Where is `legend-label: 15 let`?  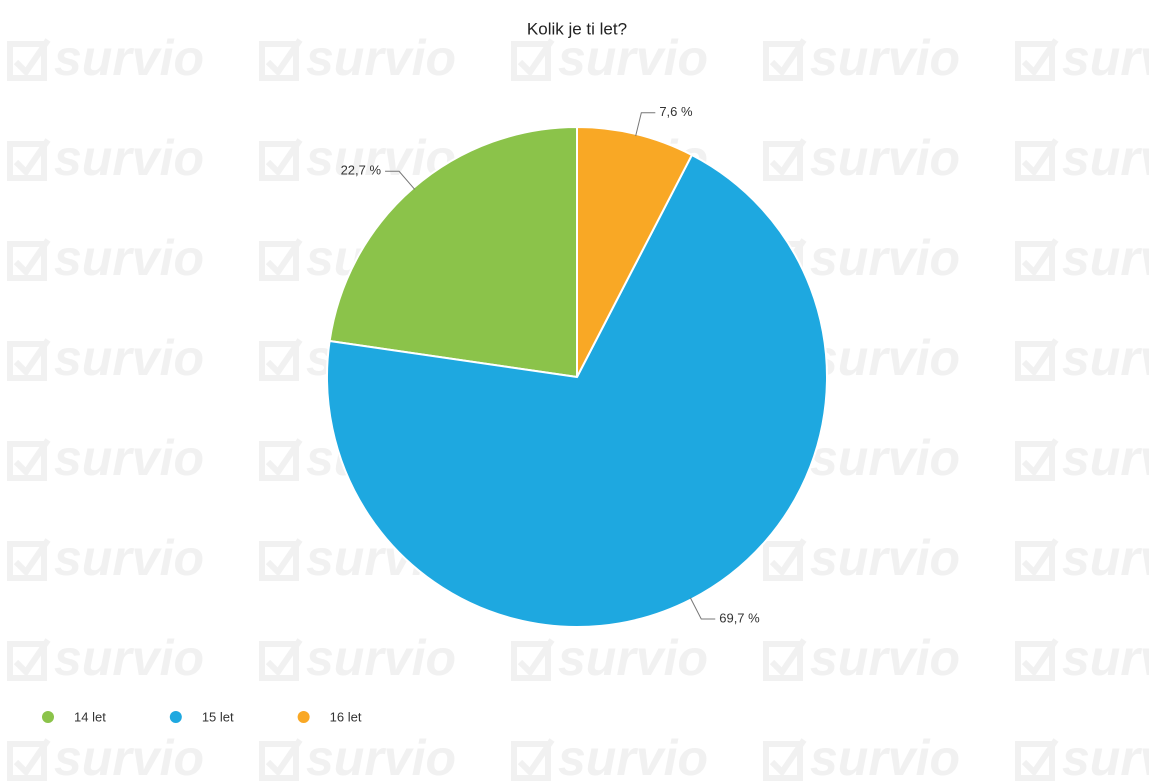
legend-label: 15 let is located at coordinates (218, 716).